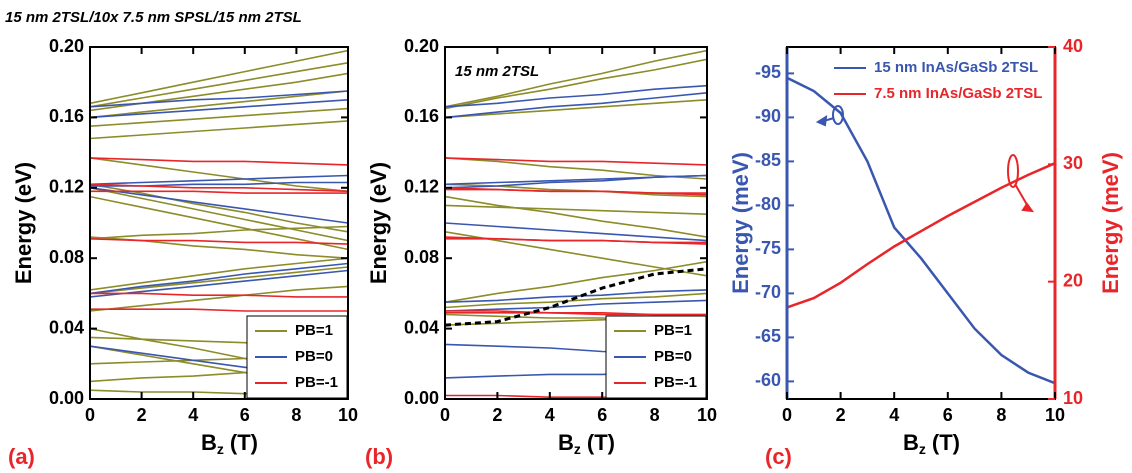 The width and height of the screenshot is (1132, 473). I want to click on y2-tick-label: 10, so click(1073, 398).